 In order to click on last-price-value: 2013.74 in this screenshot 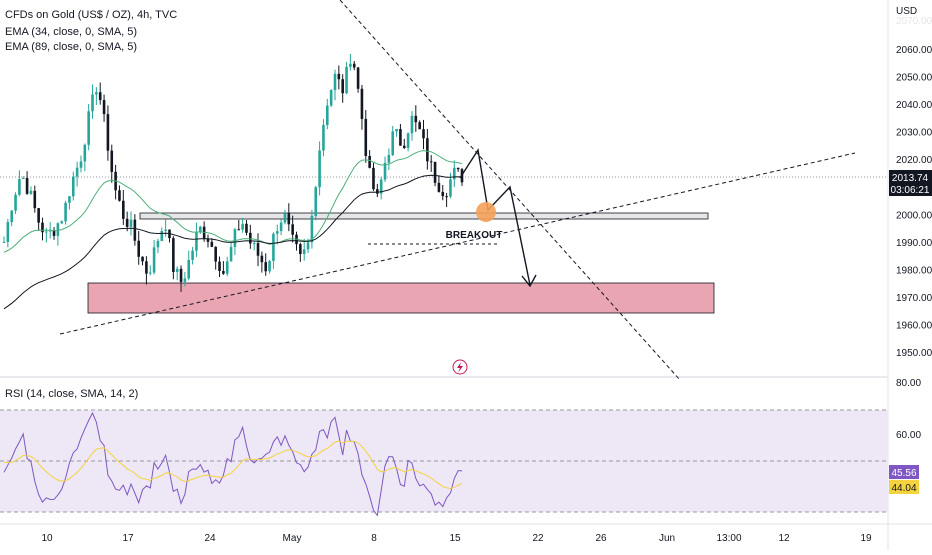, I will do `click(910, 178)`.